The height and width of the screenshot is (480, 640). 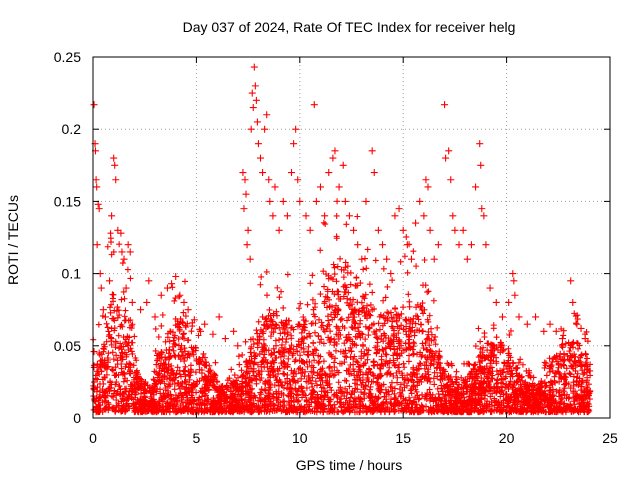 What do you see at coordinates (300, 438) in the screenshot?
I see `x-tick-label: 10` at bounding box center [300, 438].